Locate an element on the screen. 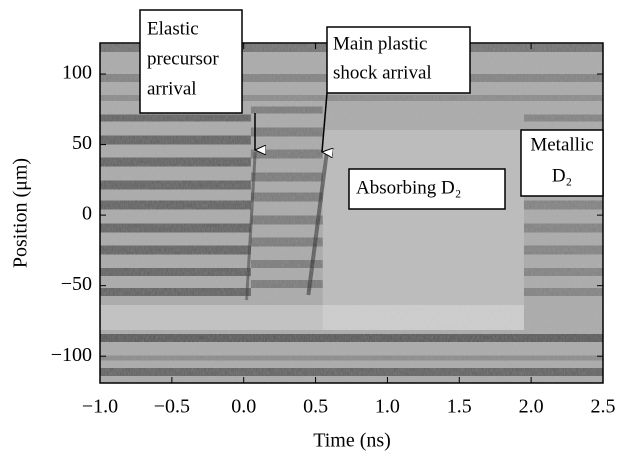 The height and width of the screenshot is (462, 626). x-tick-label: 1.5 is located at coordinates (459, 407).